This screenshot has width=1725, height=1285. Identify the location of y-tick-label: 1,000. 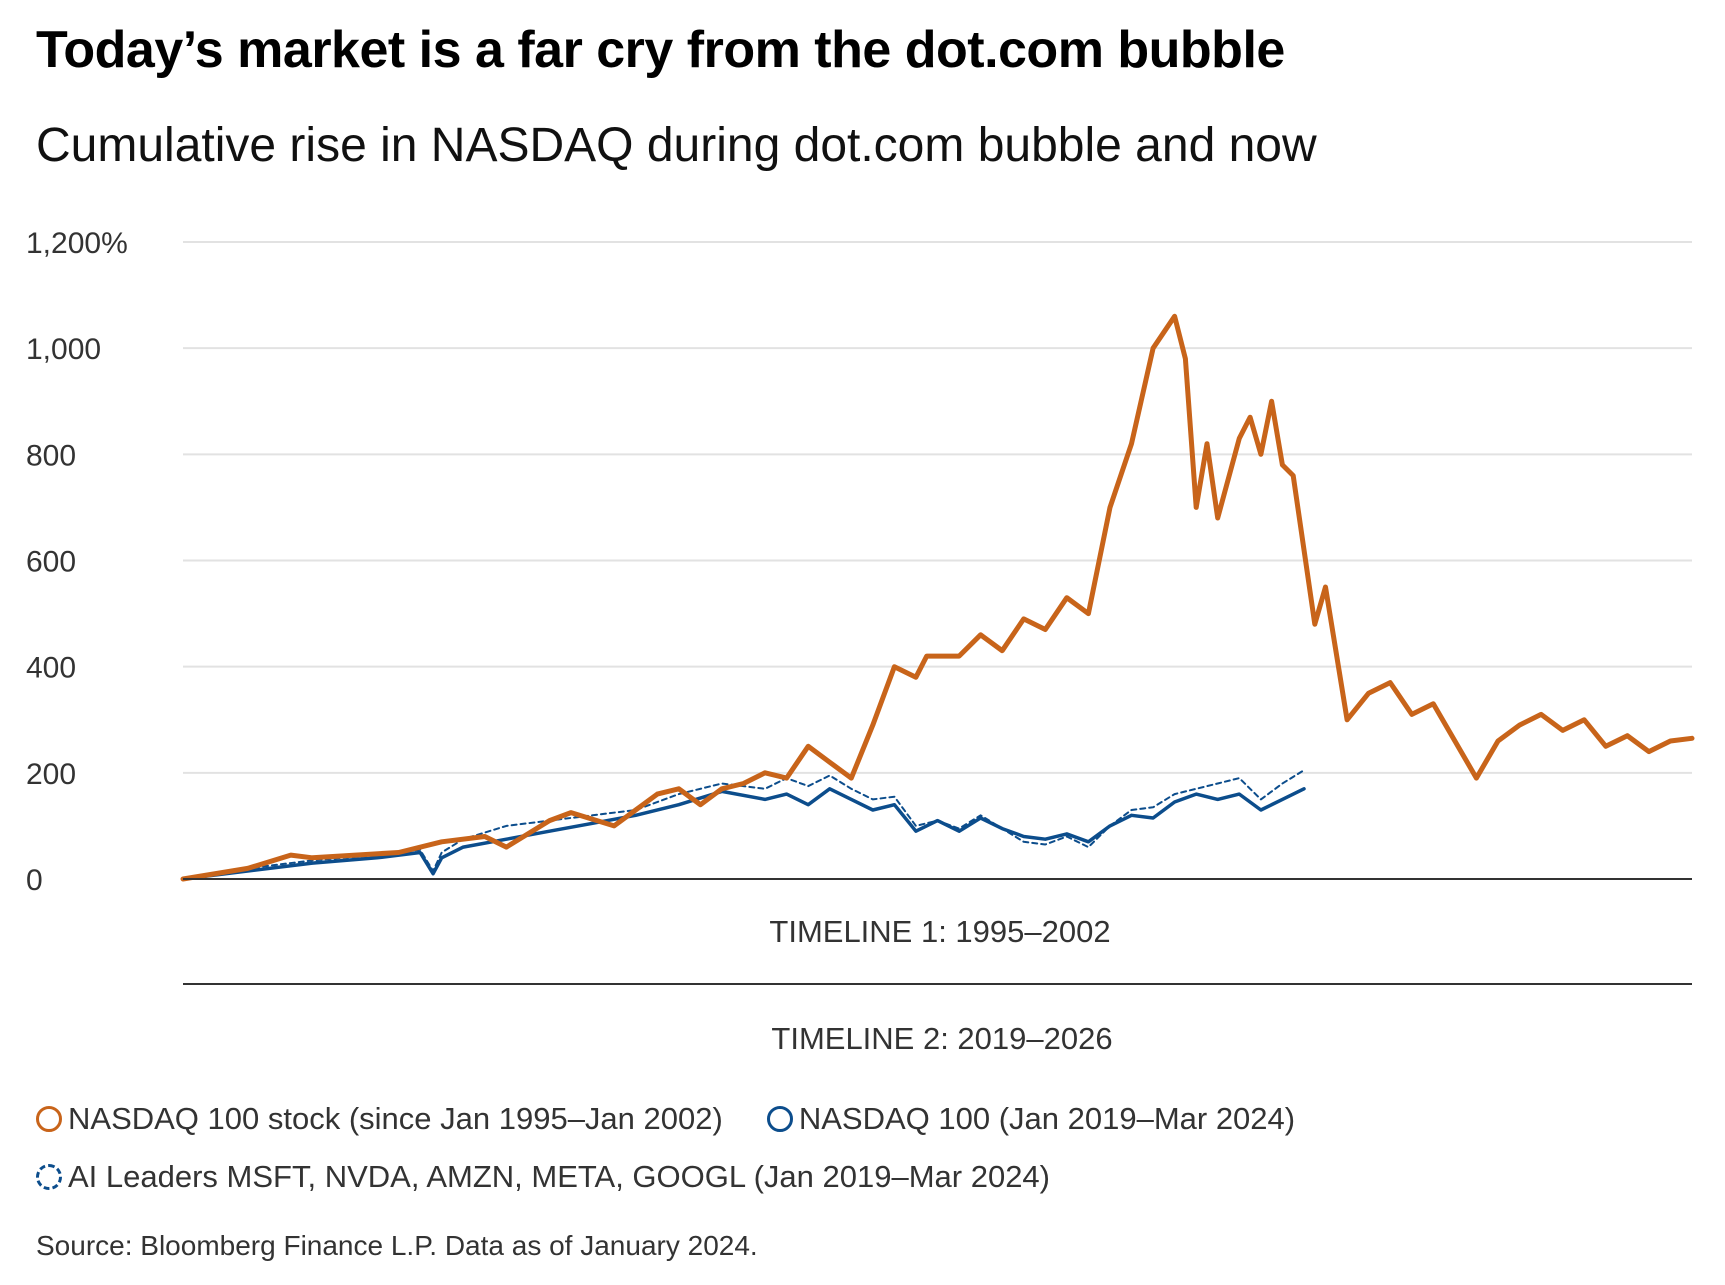
(63, 349).